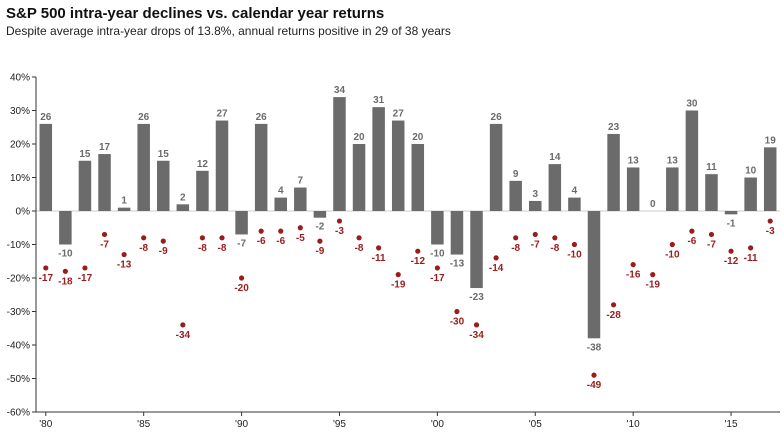  I want to click on return-label: 15, so click(85, 154).